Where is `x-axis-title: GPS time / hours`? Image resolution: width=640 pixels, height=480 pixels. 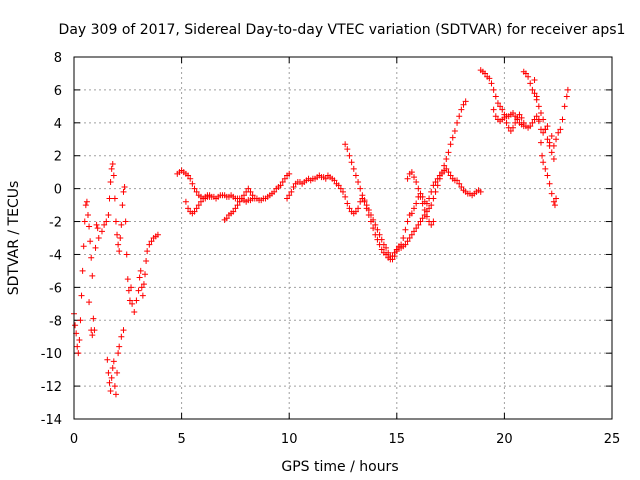
x-axis-title: GPS time / hours is located at coordinates (339, 467).